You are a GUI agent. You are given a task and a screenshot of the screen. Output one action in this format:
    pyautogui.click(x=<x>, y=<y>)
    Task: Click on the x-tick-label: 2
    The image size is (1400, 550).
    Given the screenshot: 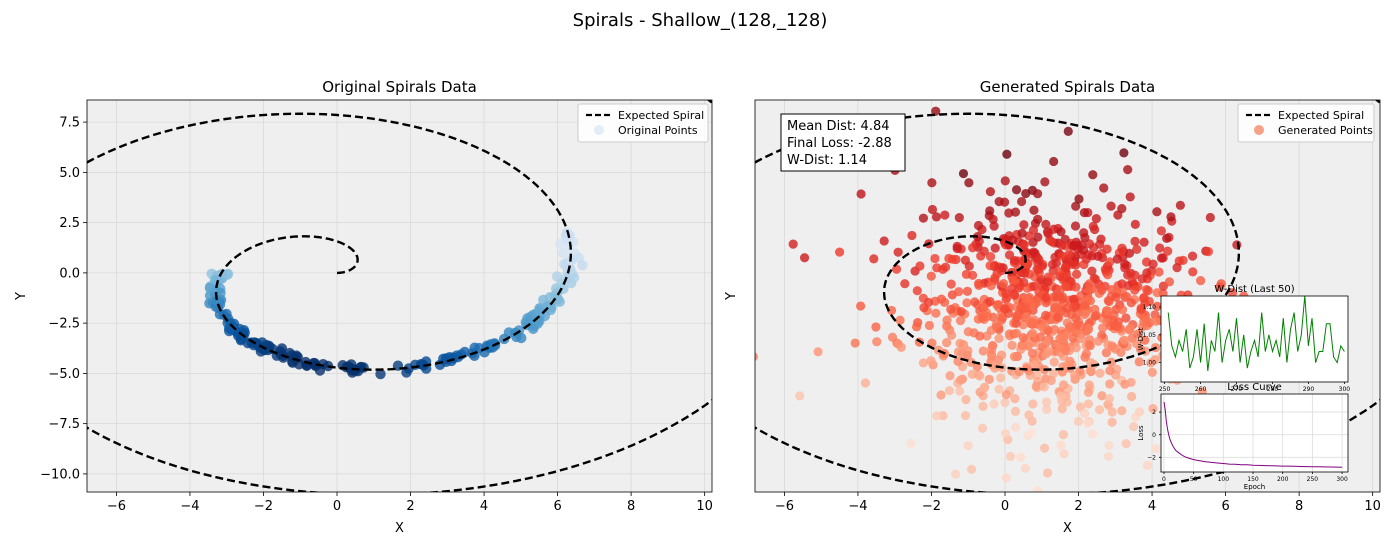 What is the action you would take?
    pyautogui.click(x=1078, y=506)
    